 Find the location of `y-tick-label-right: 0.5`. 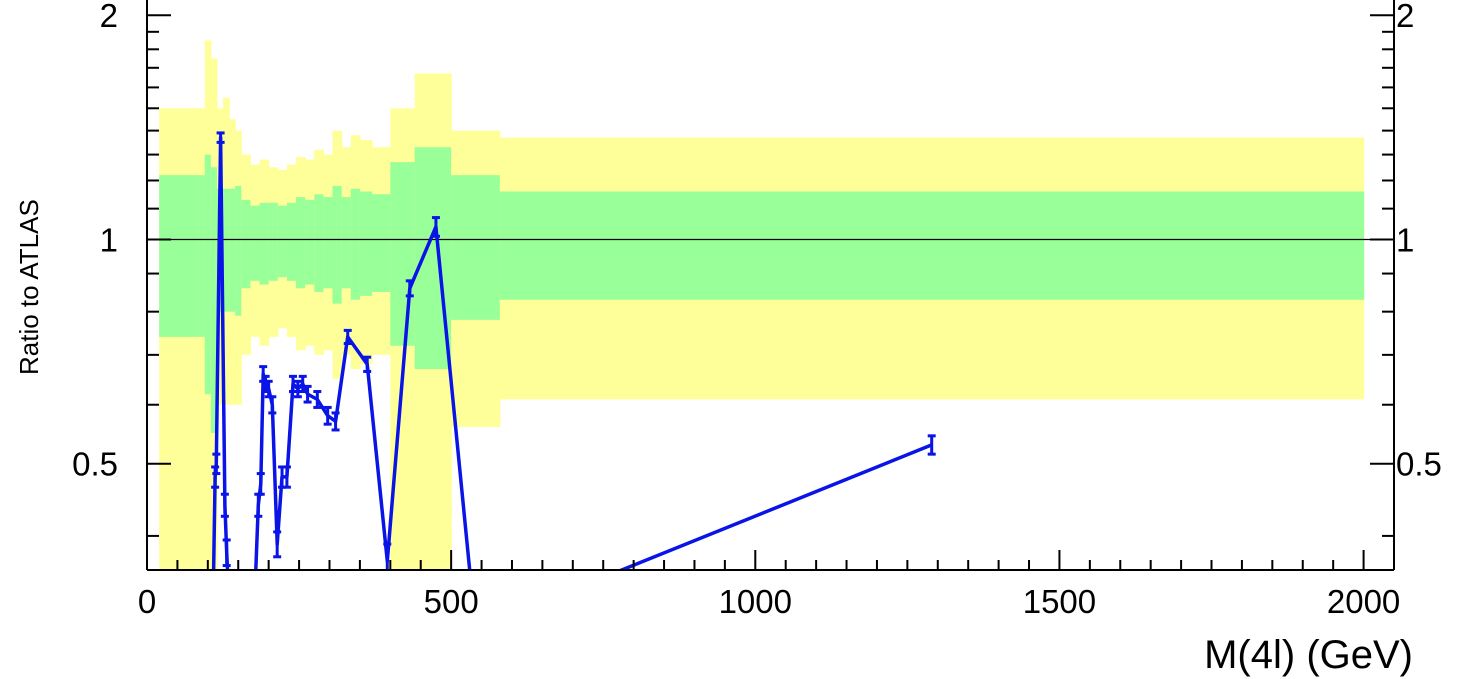

y-tick-label-right: 0.5 is located at coordinates (1419, 464).